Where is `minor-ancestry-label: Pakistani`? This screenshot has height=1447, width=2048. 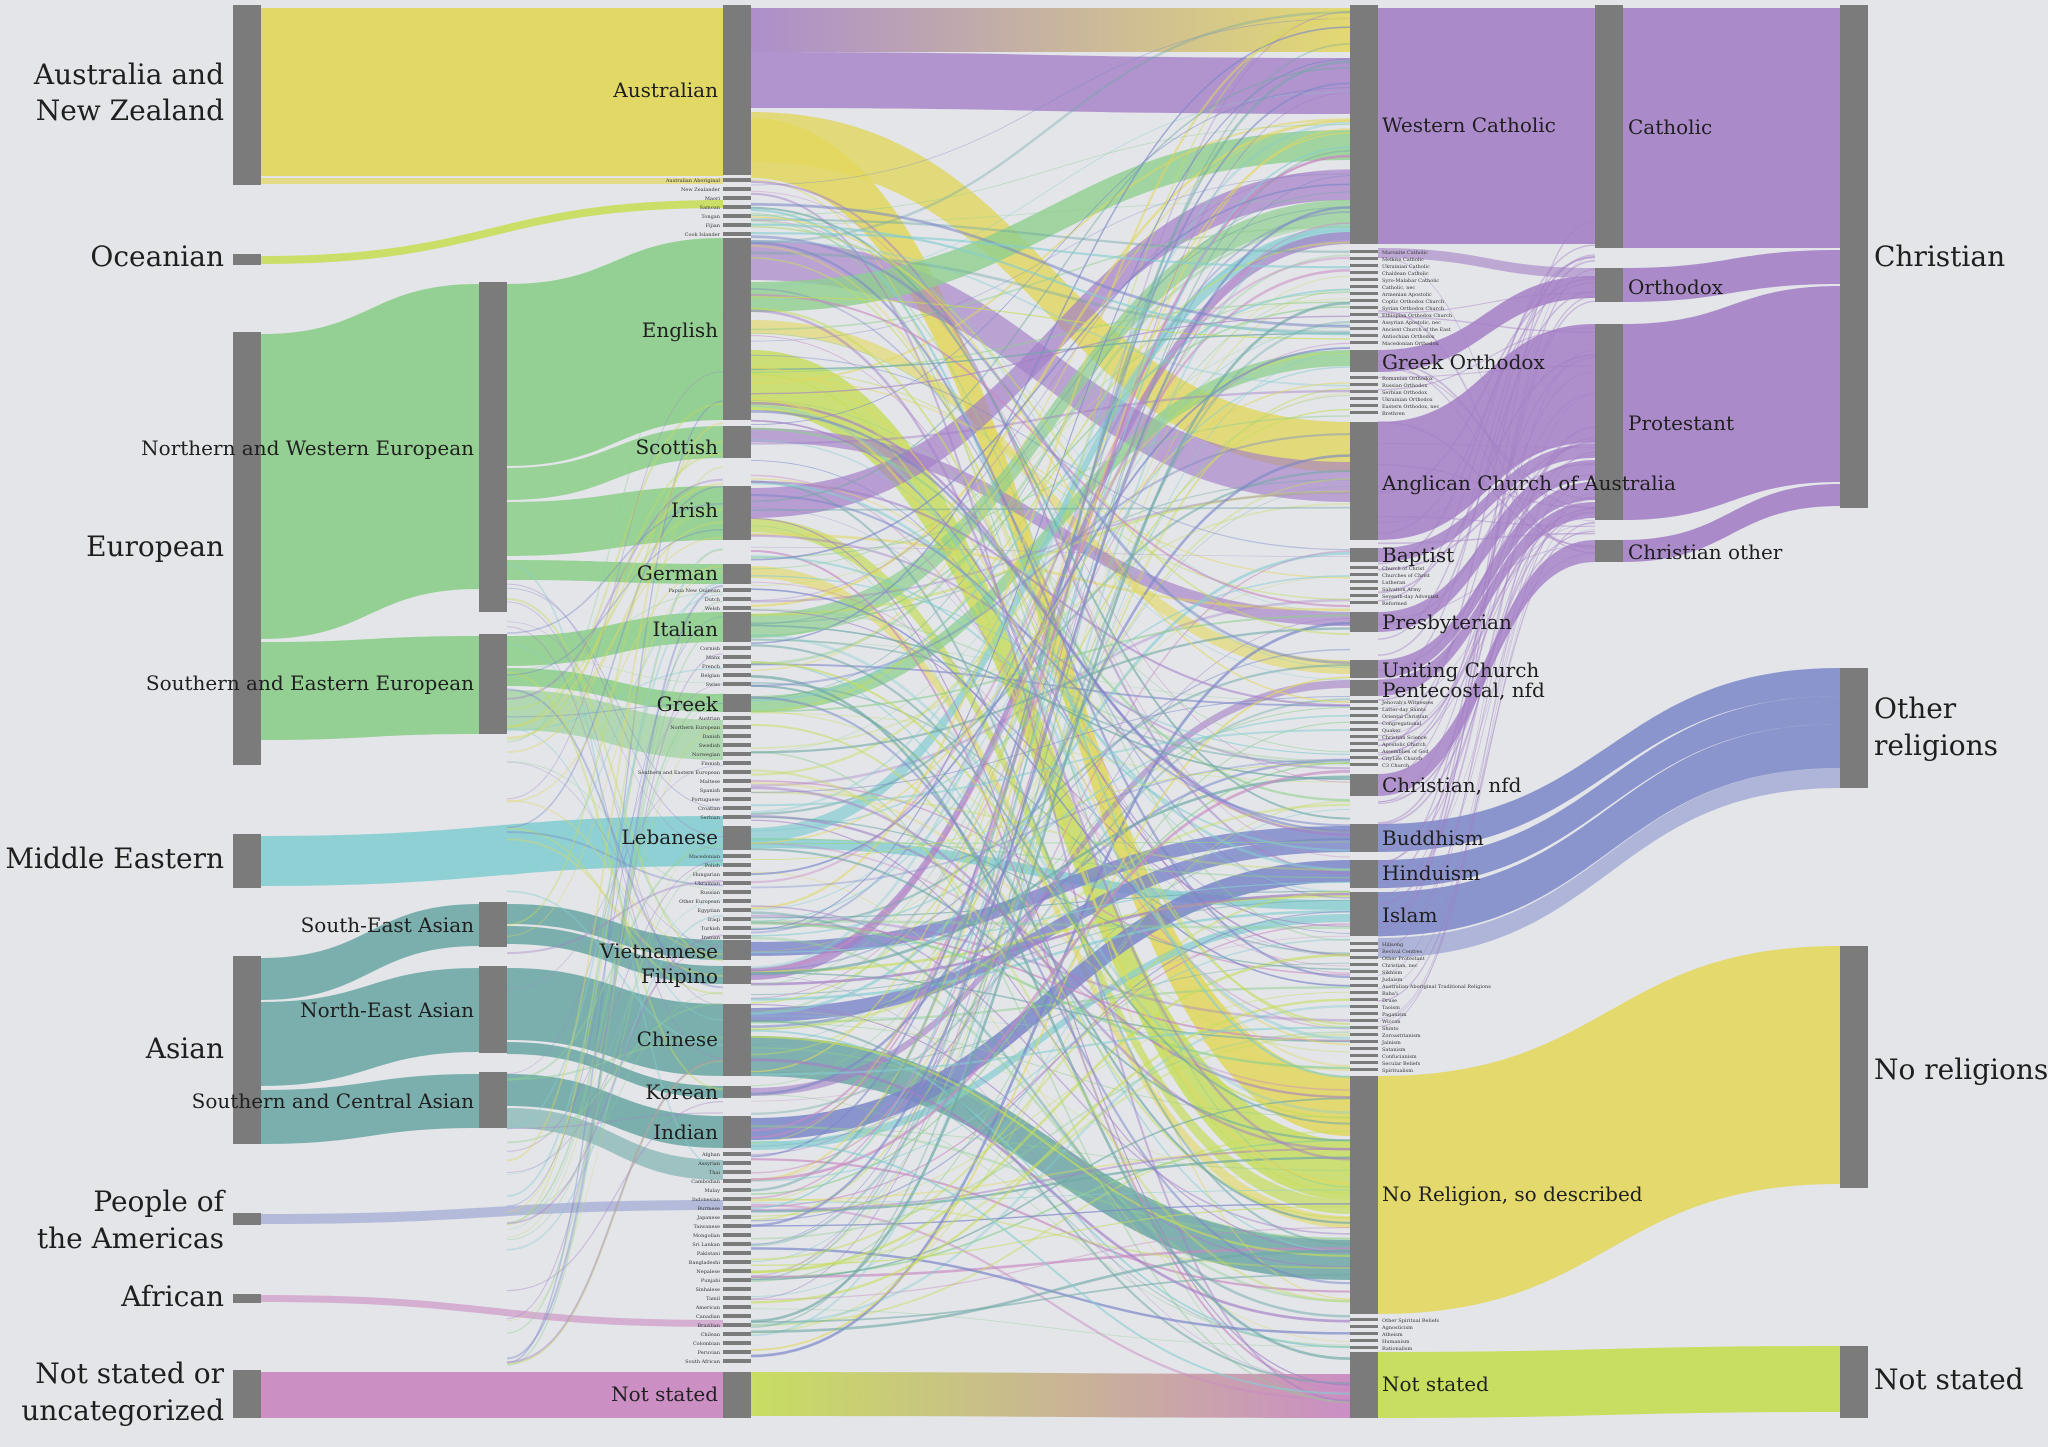
minor-ancestry-label: Pakistani is located at coordinates (709, 1254).